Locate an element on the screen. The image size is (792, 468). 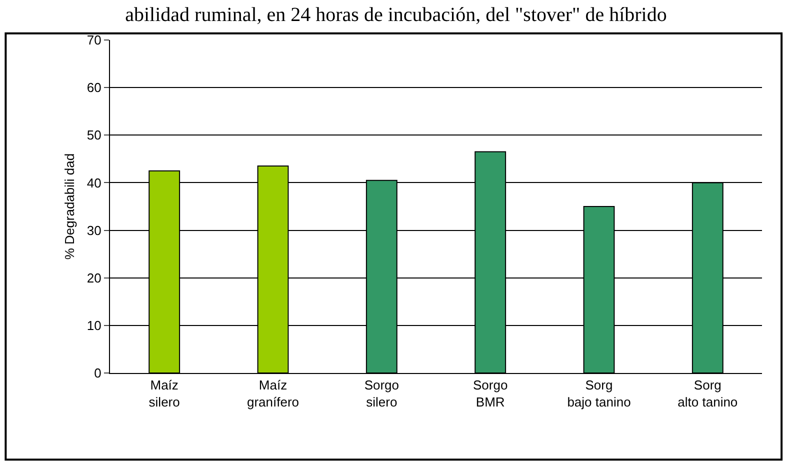
y-tick-label: 10 is located at coordinates (94, 325).